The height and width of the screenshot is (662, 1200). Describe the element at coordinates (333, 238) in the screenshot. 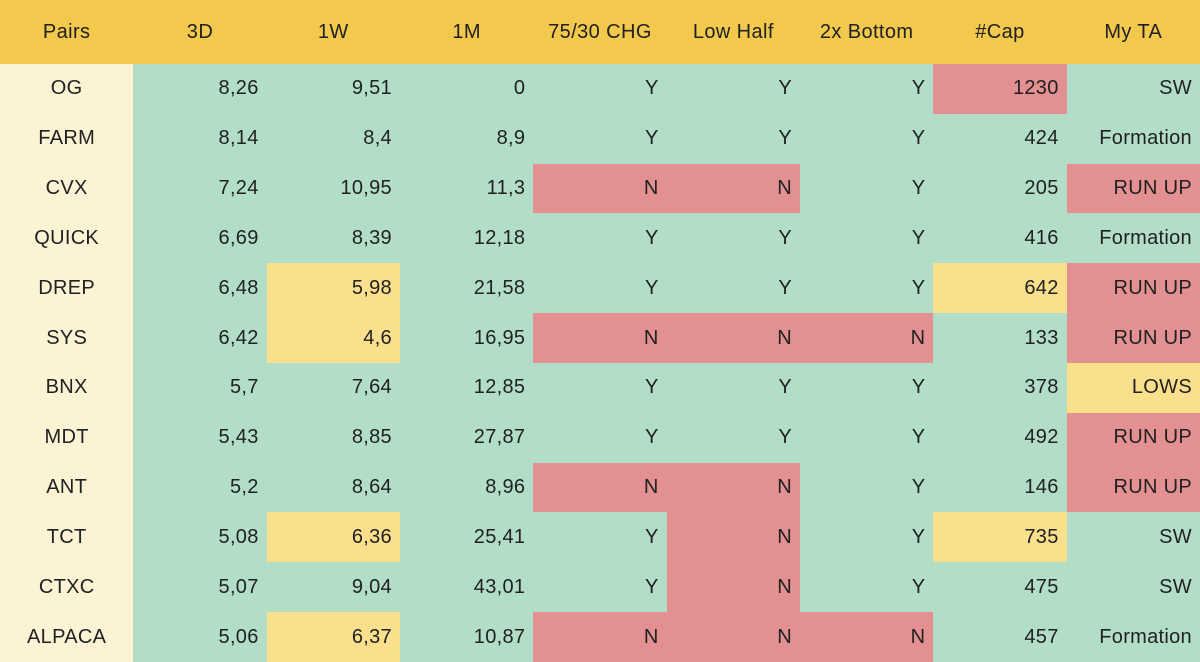

I see `table-cell: 8,39` at that location.